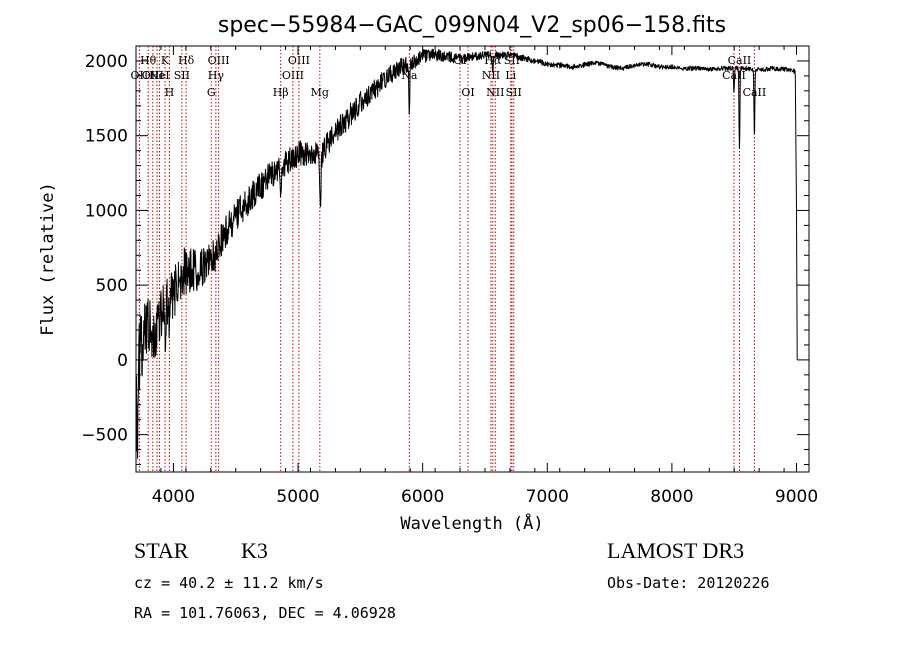 This screenshot has width=900, height=649. What do you see at coordinates (211, 92) in the screenshot?
I see `line-label: G` at bounding box center [211, 92].